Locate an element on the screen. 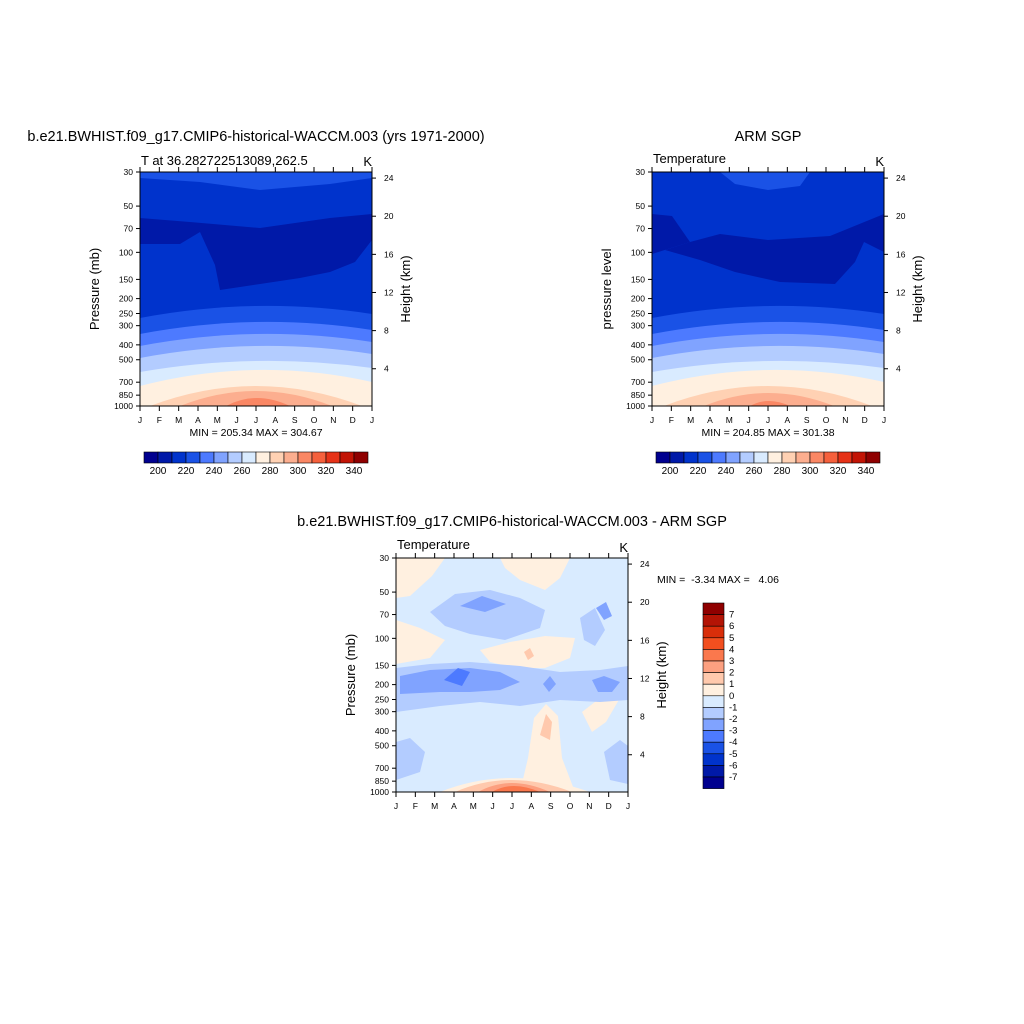 The image size is (1024, 1024). obs-height-tick-label: 4 is located at coordinates (898, 369).